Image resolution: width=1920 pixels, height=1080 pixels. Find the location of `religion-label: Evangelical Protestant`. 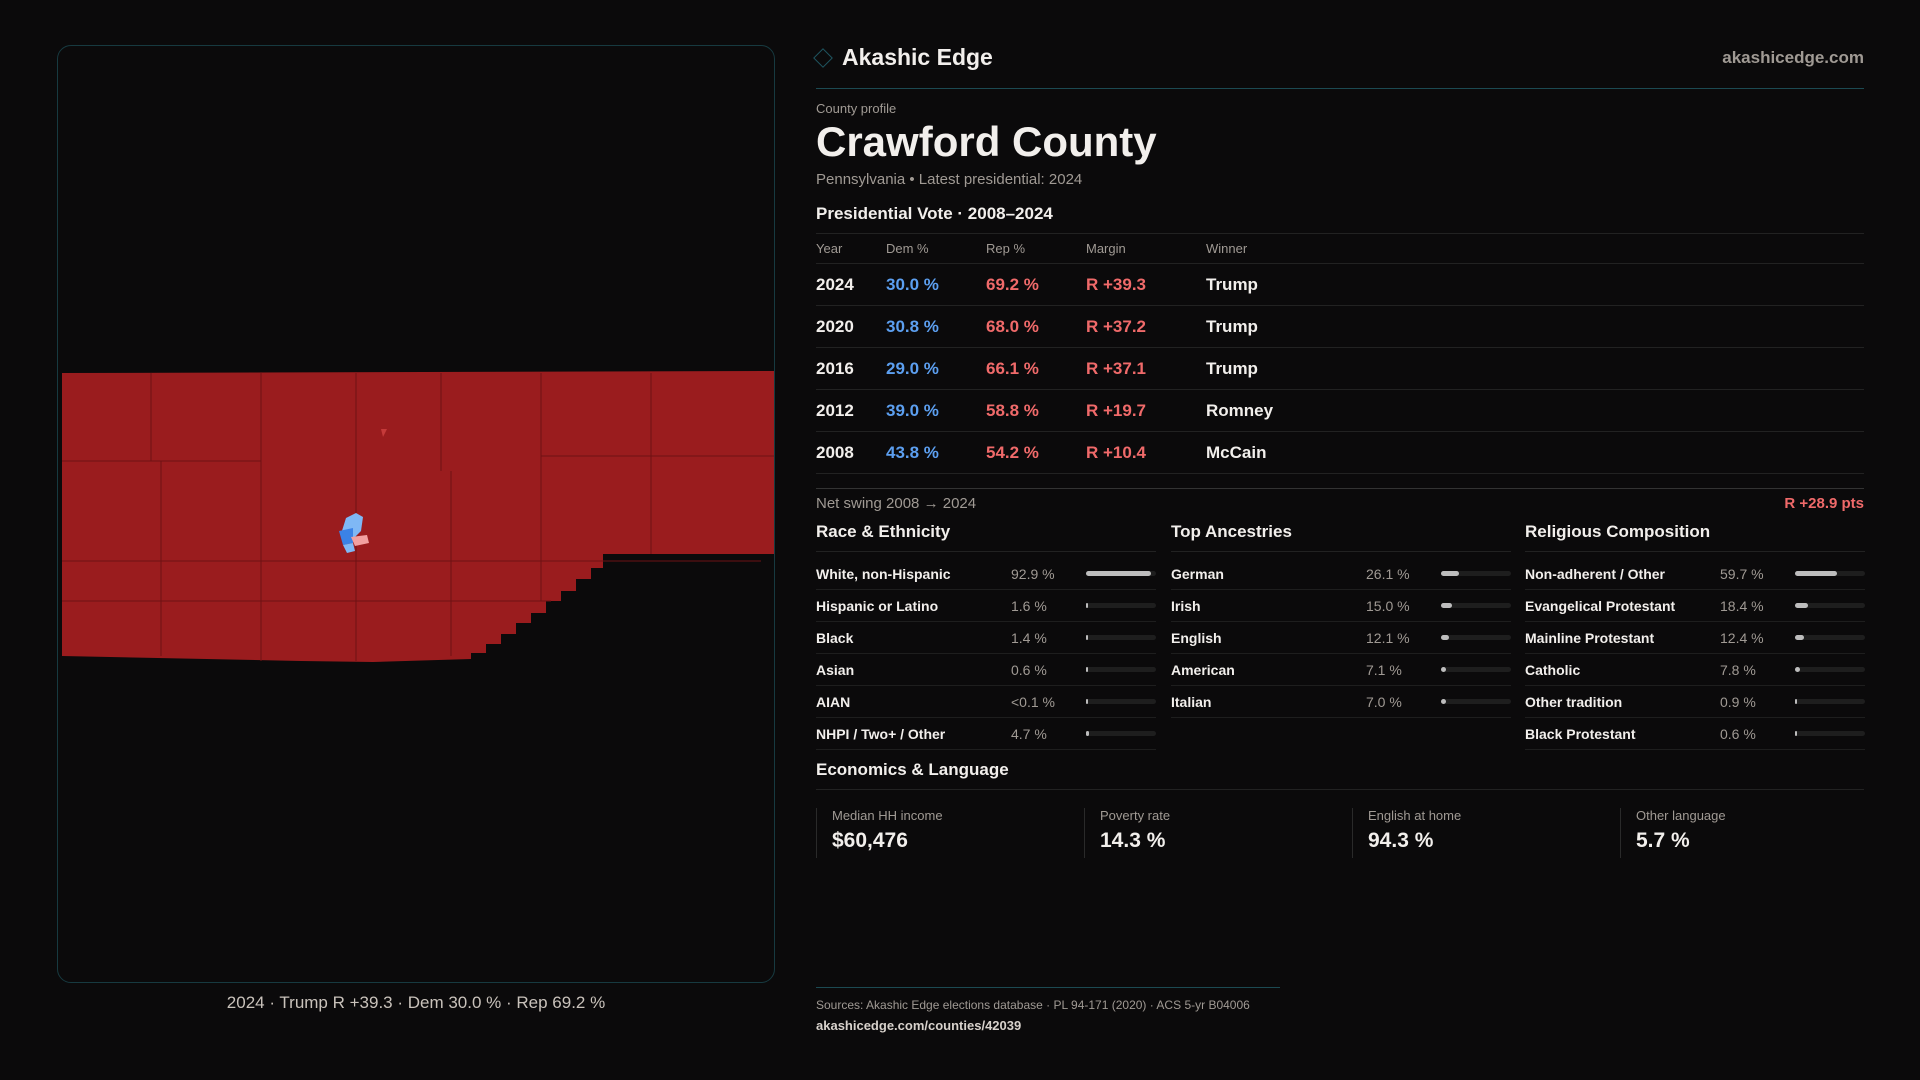

religion-label: Evangelical Protestant is located at coordinates (1600, 605).